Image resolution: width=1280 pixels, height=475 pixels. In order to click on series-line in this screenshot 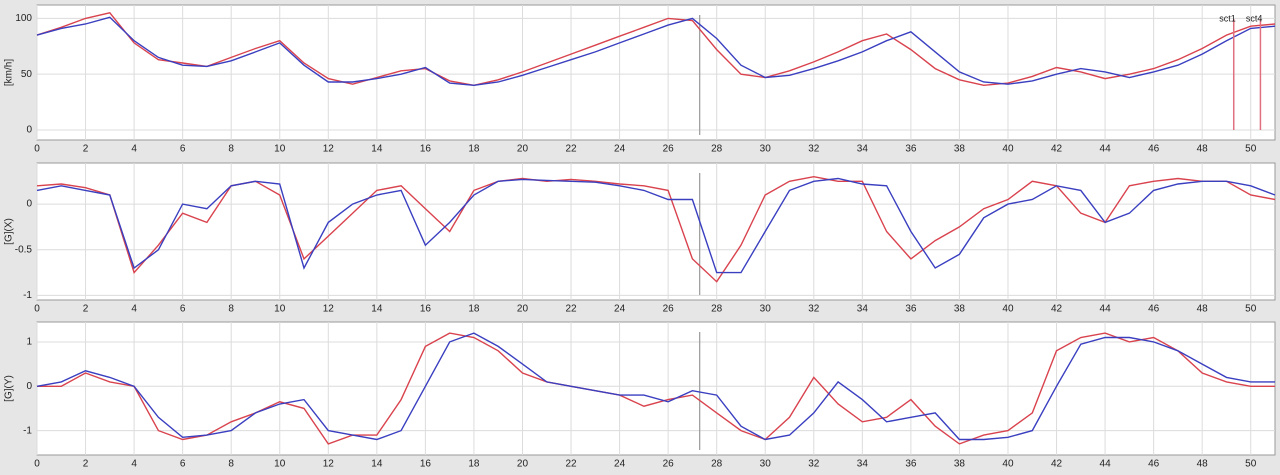, I will do `click(656, 51)`.